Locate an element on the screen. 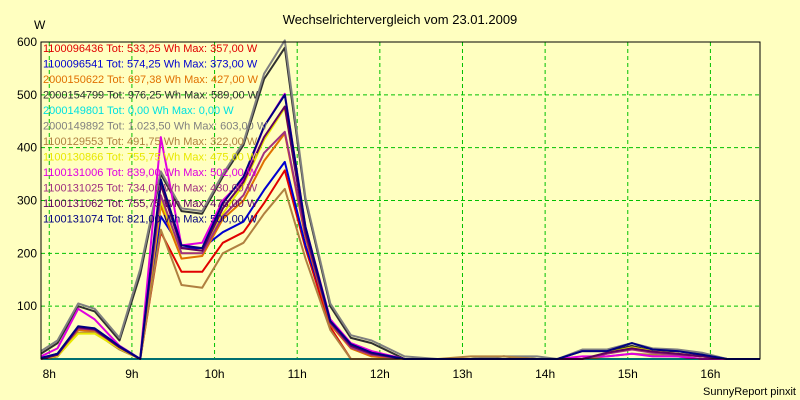  legend-entry-1100131025: 1100131025 Tot: 734,00 Wh Max: 430,00 W is located at coordinates (150, 189).